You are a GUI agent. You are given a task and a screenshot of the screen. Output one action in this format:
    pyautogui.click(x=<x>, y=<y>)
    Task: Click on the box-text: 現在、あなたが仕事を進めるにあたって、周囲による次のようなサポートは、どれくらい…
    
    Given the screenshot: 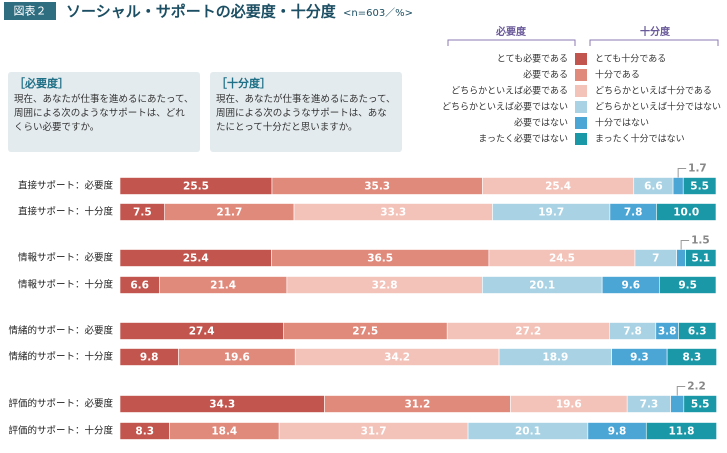 What is the action you would take?
    pyautogui.click(x=104, y=113)
    